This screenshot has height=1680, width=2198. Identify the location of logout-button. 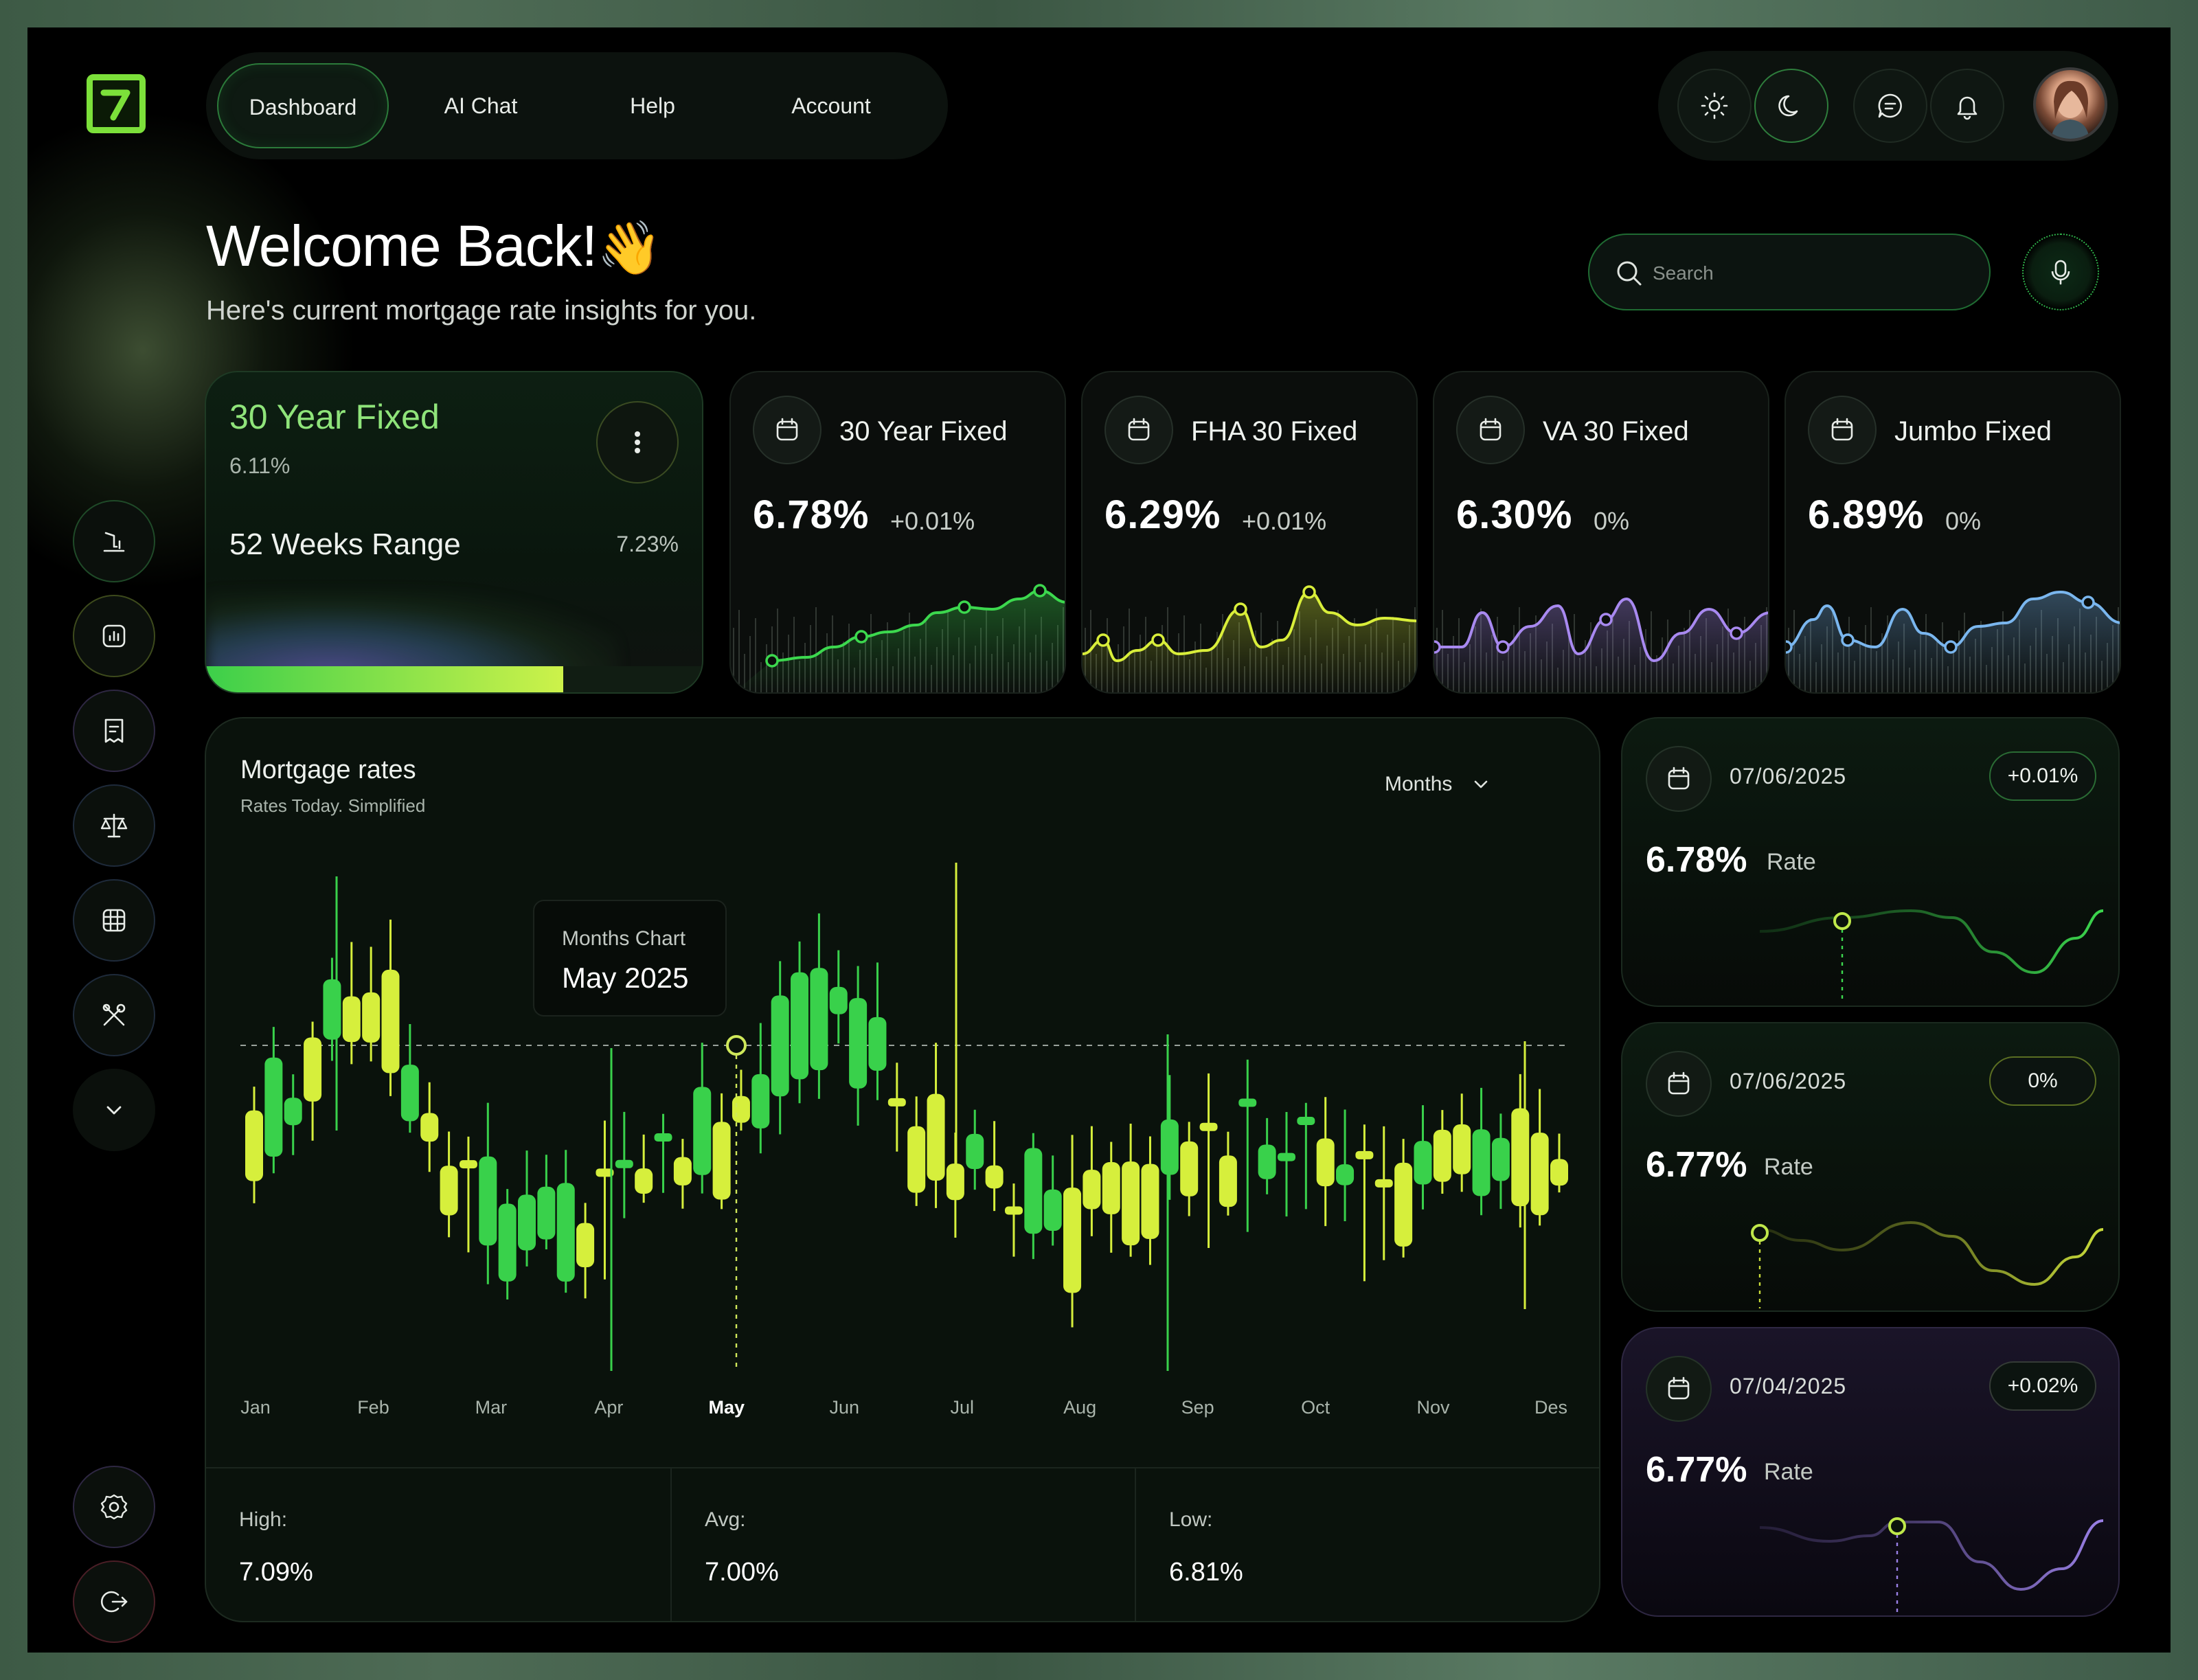
(114, 1601).